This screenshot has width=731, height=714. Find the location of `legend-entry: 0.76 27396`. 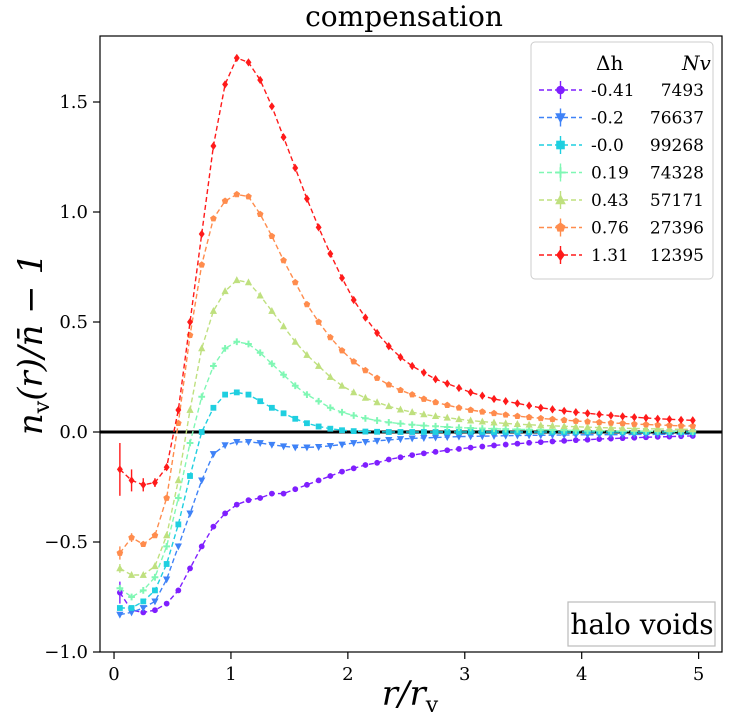

legend-entry: 0.76 27396 is located at coordinates (621, 228).